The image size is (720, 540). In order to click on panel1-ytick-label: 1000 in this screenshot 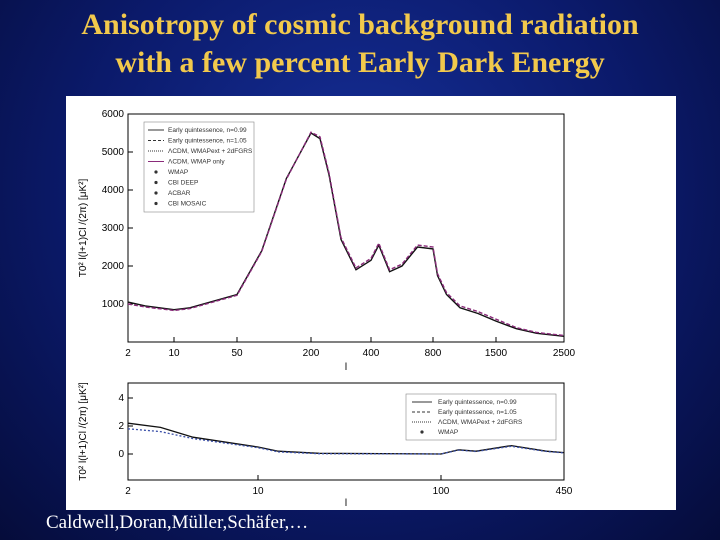, I will do `click(113, 304)`.